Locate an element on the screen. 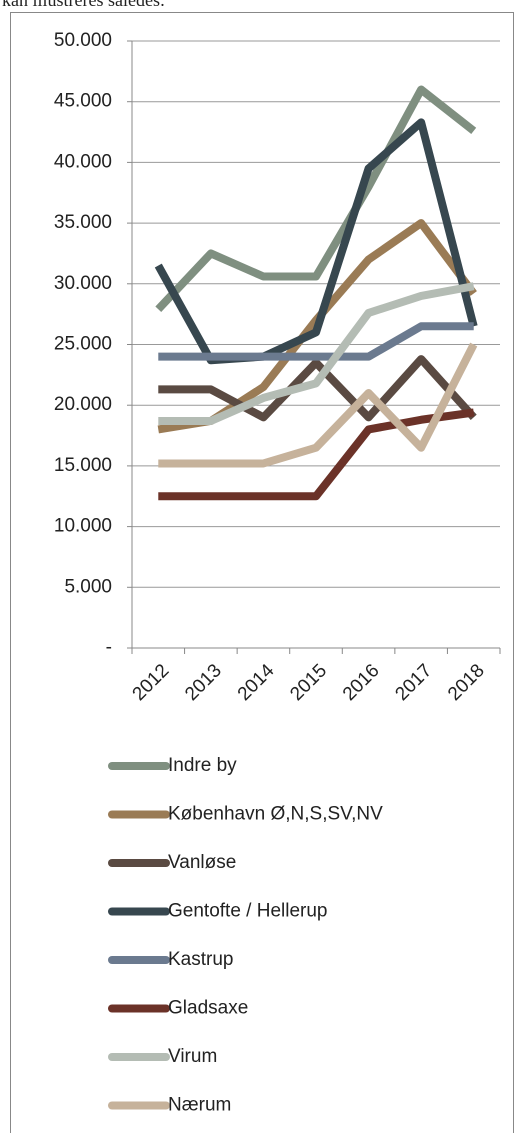  legend-label: Gladsaxe is located at coordinates (208, 1008).